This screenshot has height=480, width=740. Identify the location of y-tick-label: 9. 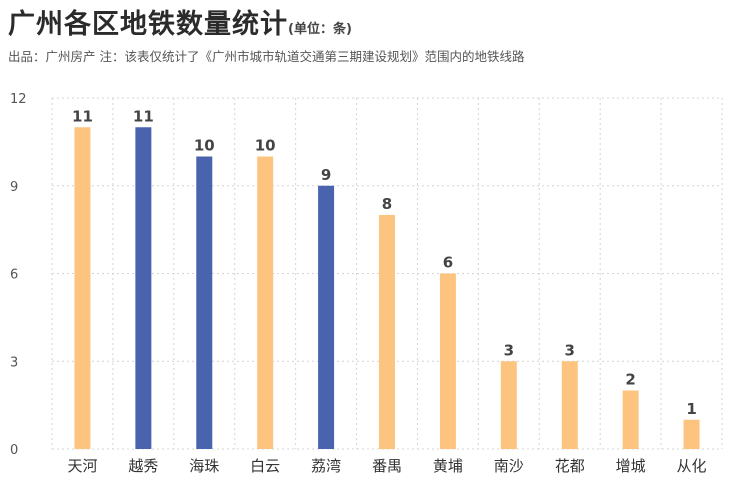
(14, 187).